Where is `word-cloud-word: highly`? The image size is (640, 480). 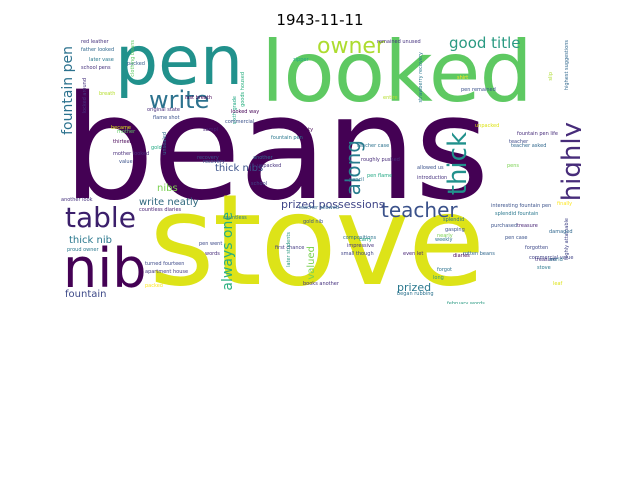 word-cloud-word: highly is located at coordinates (569, 162).